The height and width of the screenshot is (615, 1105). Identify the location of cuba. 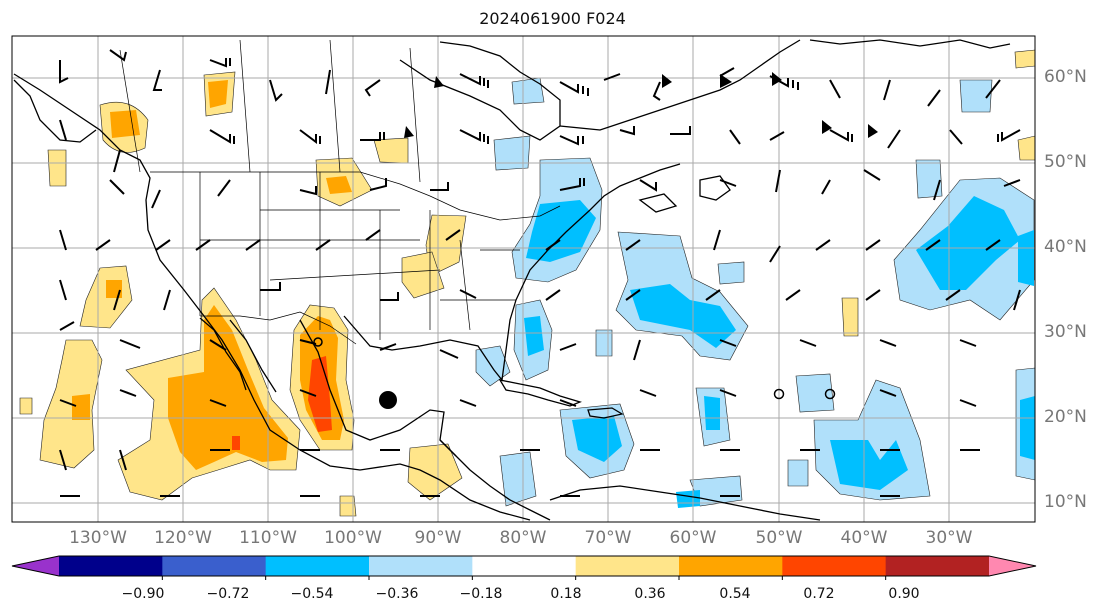
(540, 393).